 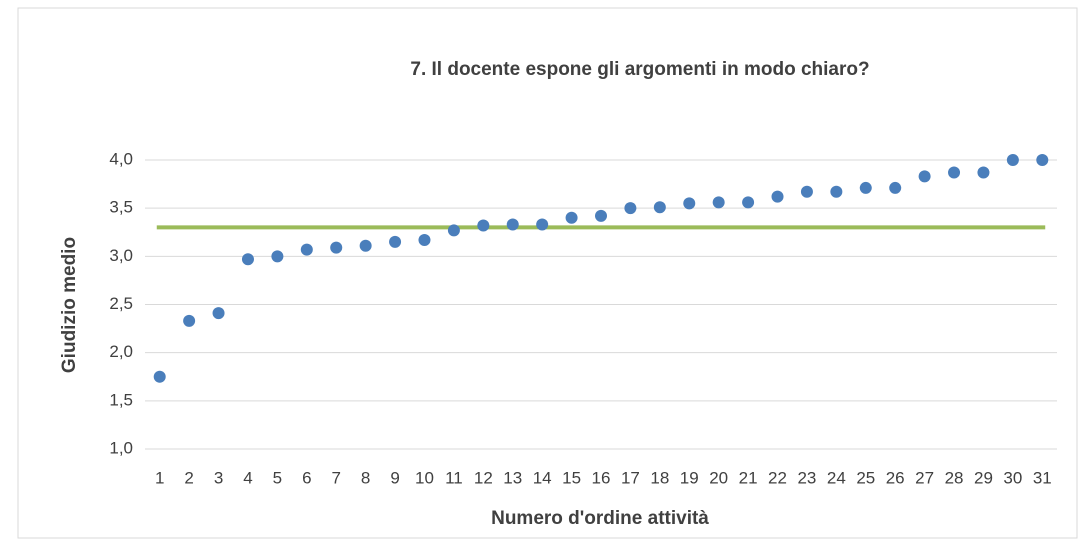 What do you see at coordinates (600, 518) in the screenshot?
I see `x-axis-title: Numero d'ordine attività` at bounding box center [600, 518].